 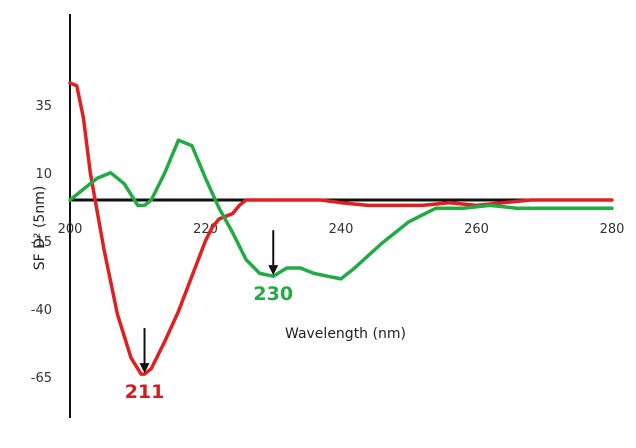 What do you see at coordinates (40, 228) in the screenshot?
I see `y-axis-title: SF D² (5nm)` at bounding box center [40, 228].